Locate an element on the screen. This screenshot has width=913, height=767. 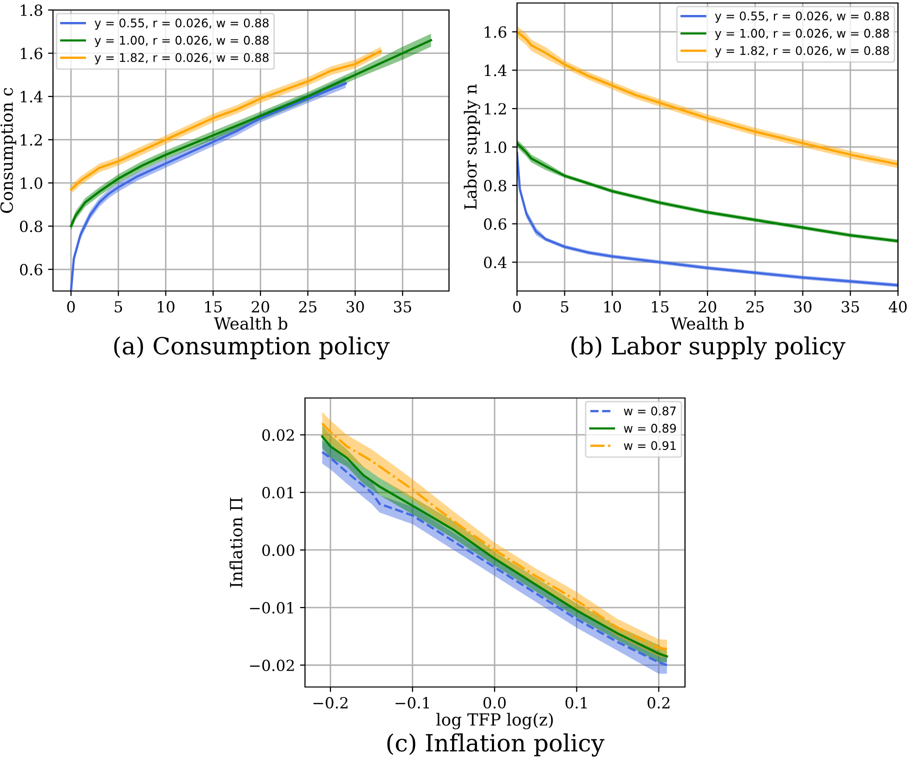
y-tick-label: 0.4 is located at coordinates (495, 262).